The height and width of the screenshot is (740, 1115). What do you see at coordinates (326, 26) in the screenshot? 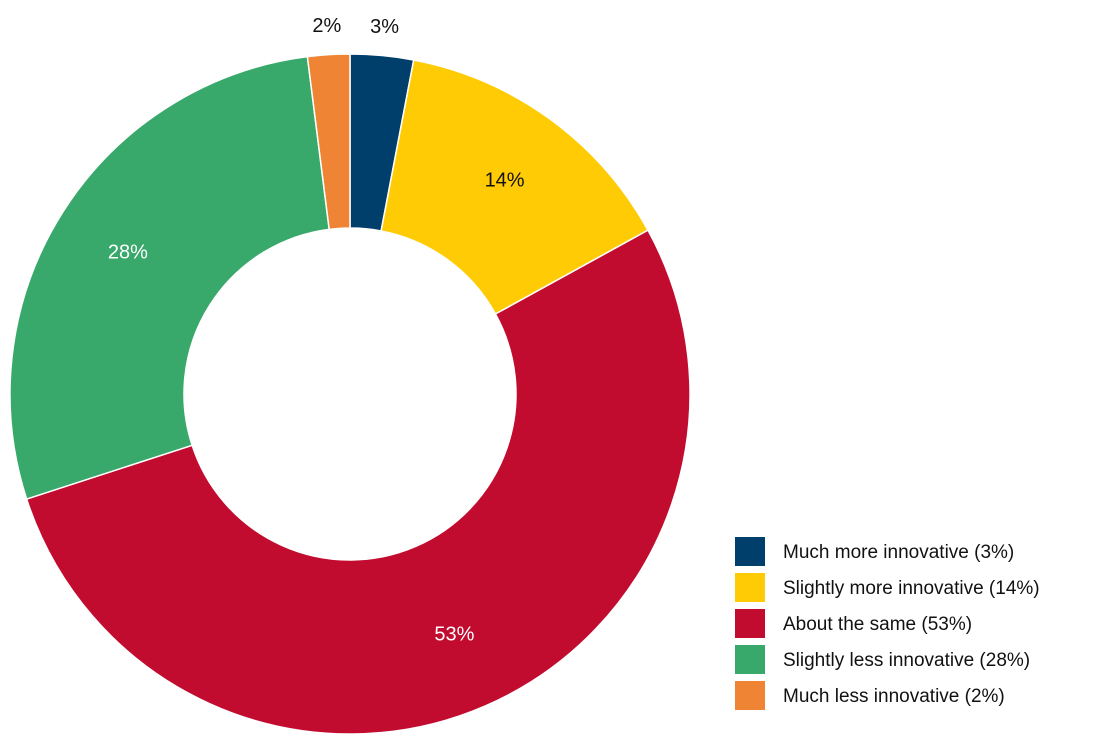
I see `data-label-5: 2%` at bounding box center [326, 26].